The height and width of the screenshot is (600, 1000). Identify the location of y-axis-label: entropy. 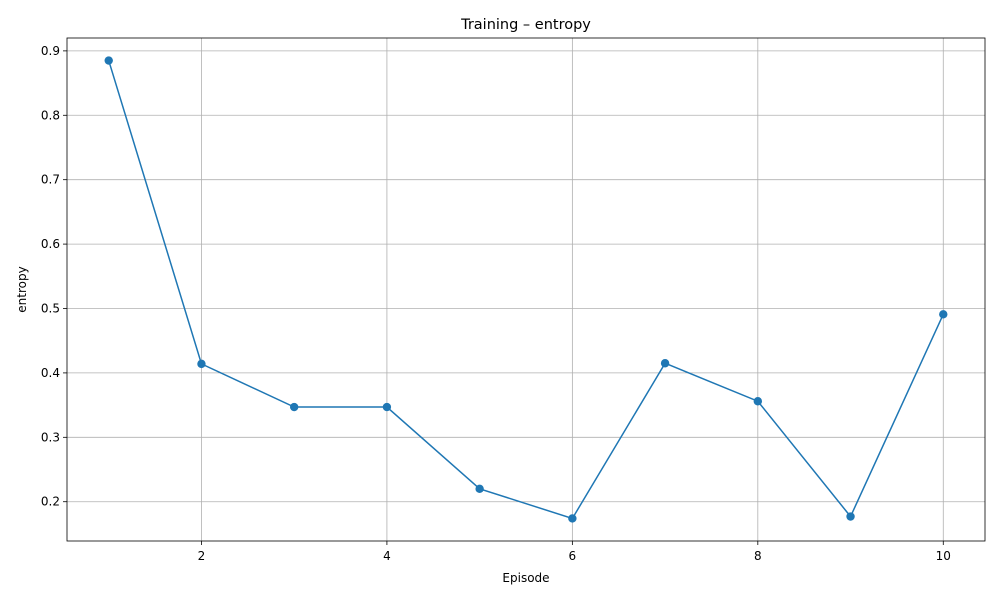
(22, 289).